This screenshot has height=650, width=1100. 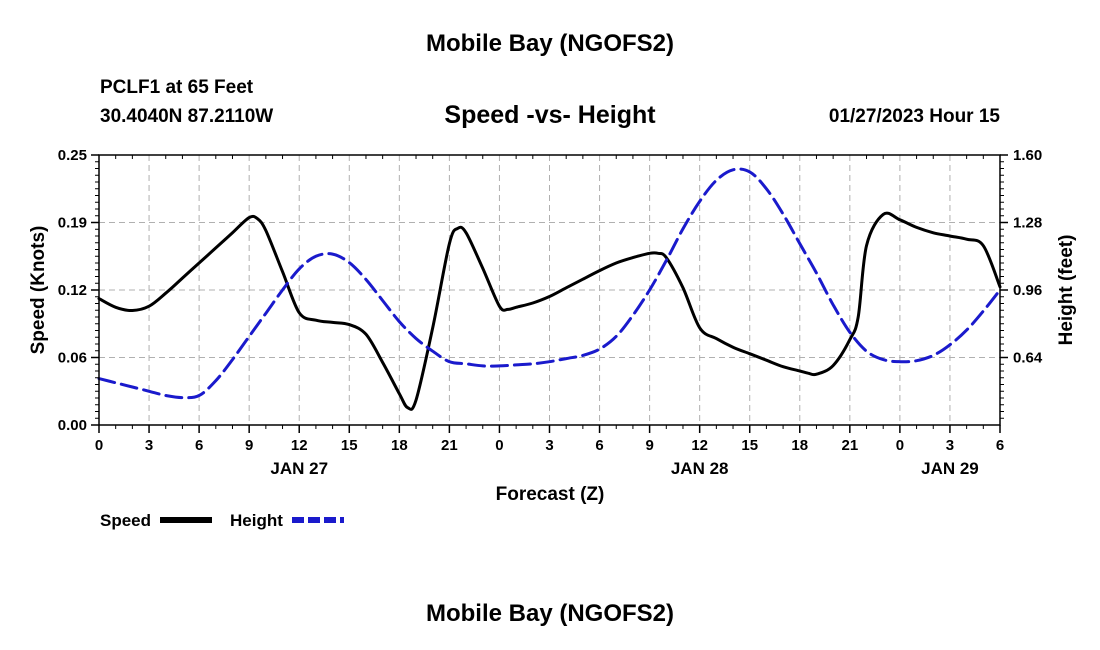 I want to click on legend-height-label: Height, so click(x=256, y=520).